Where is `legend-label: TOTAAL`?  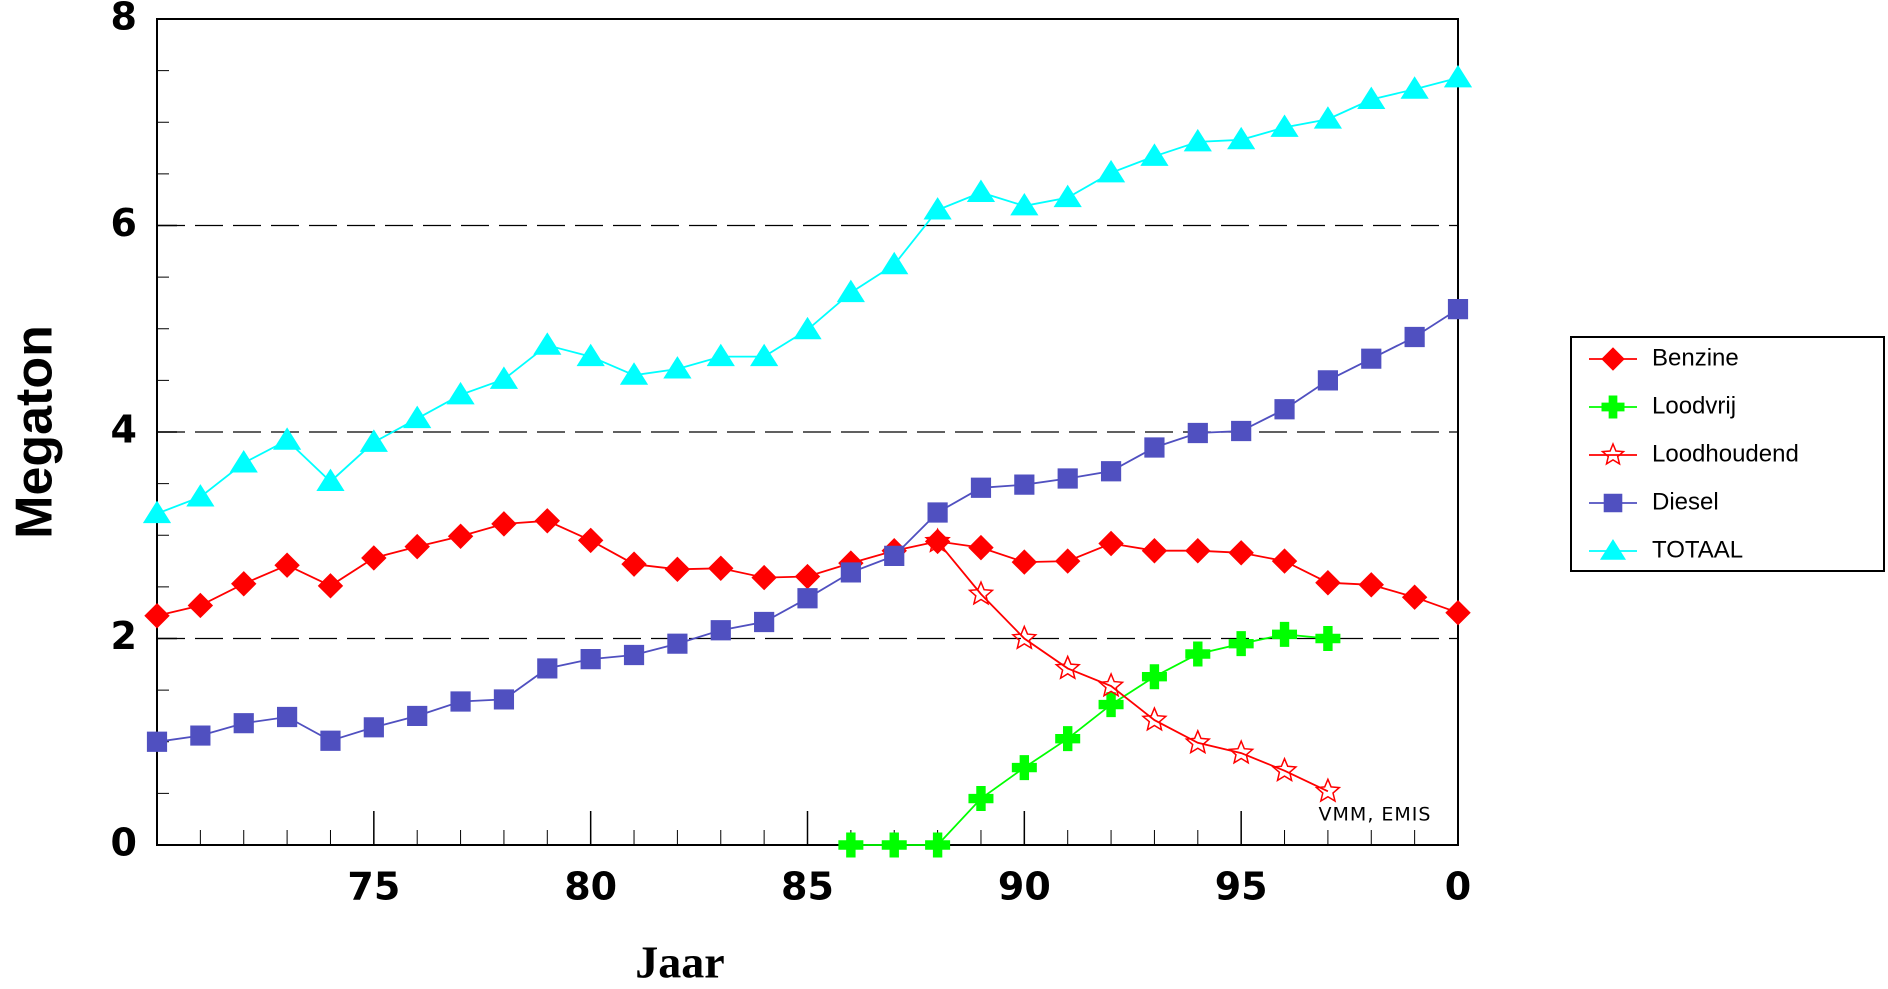
legend-label: TOTAAL is located at coordinates (1697, 549).